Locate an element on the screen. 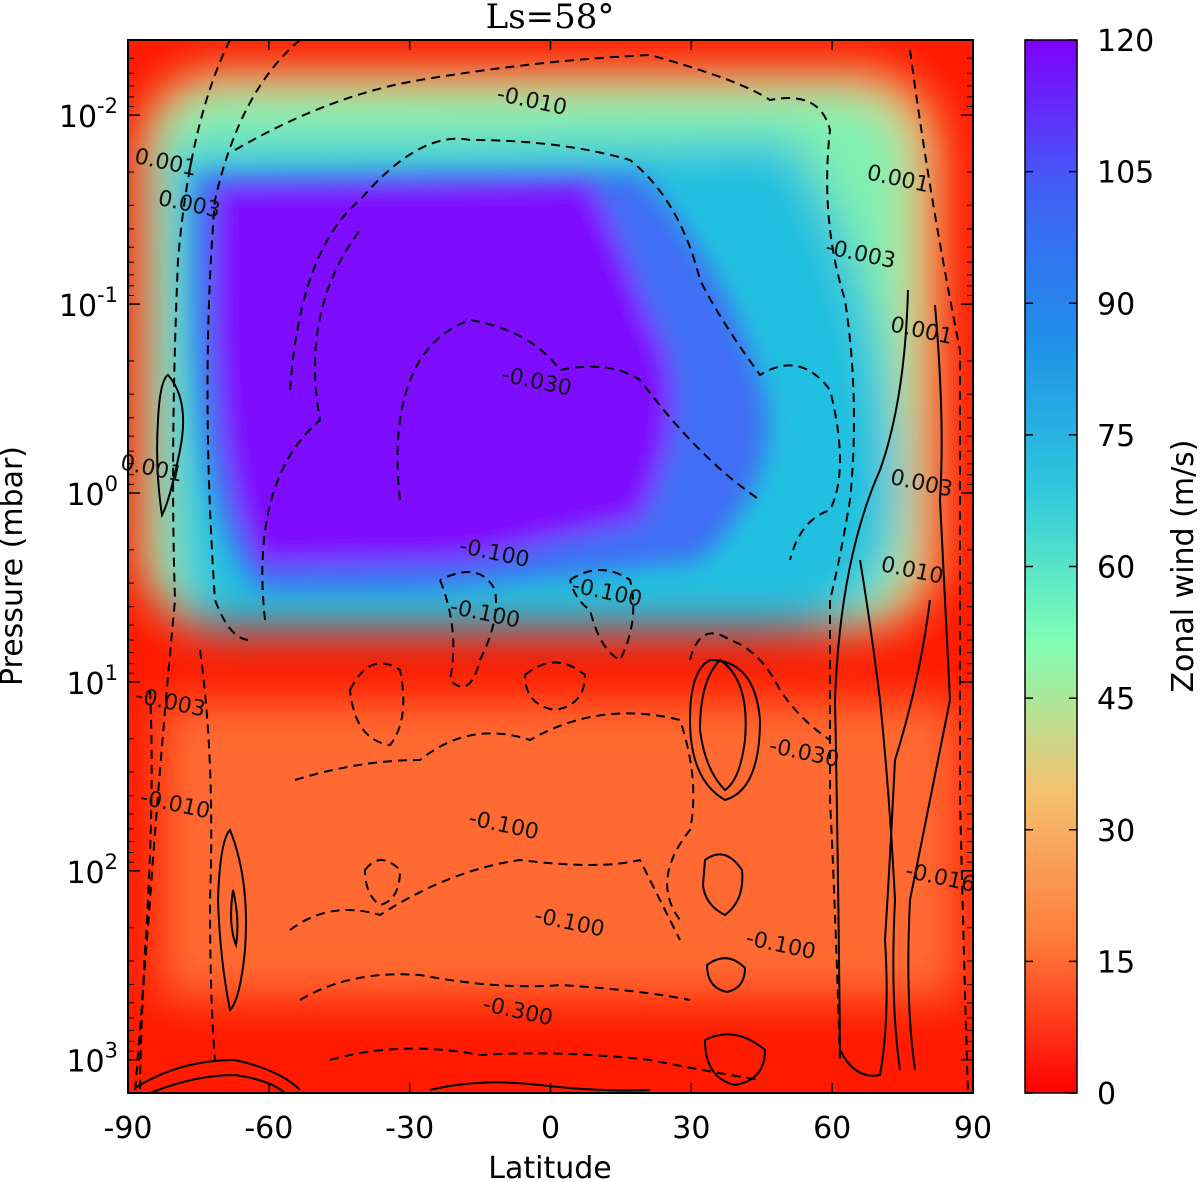 This screenshot has height=1182, width=1200. contour-solid-right2 is located at coordinates (929, 687).